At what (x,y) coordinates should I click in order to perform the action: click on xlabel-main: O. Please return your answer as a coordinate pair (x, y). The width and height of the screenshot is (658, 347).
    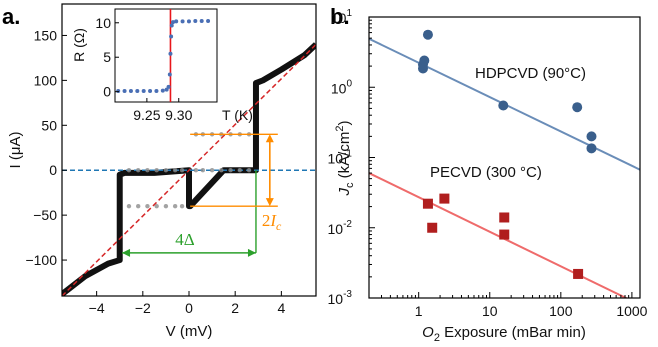
    Looking at the image, I should click on (428, 332).